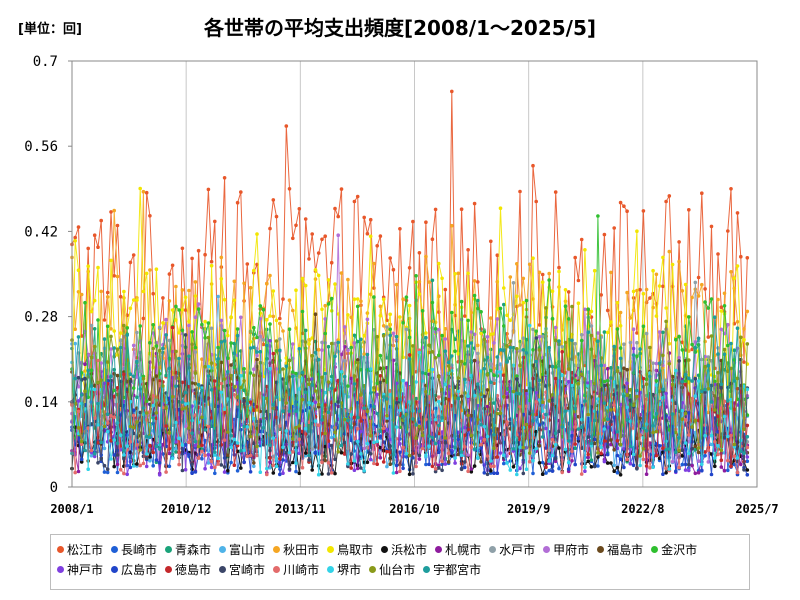 Image resolution: width=800 pixels, height=600 pixels. What do you see at coordinates (512, 549) in the screenshot?
I see `legend-item: 水戸市` at bounding box center [512, 549].